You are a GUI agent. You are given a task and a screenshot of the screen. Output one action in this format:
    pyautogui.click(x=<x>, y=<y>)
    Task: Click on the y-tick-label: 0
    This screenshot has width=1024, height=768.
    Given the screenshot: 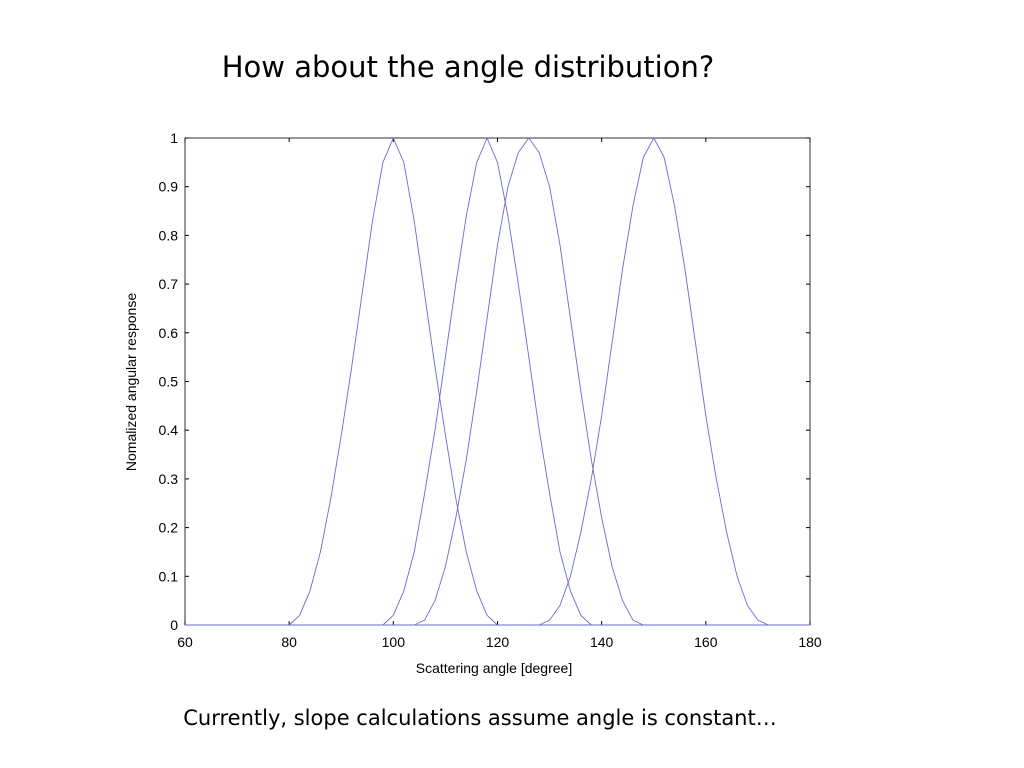 What is the action you would take?
    pyautogui.click(x=174, y=625)
    